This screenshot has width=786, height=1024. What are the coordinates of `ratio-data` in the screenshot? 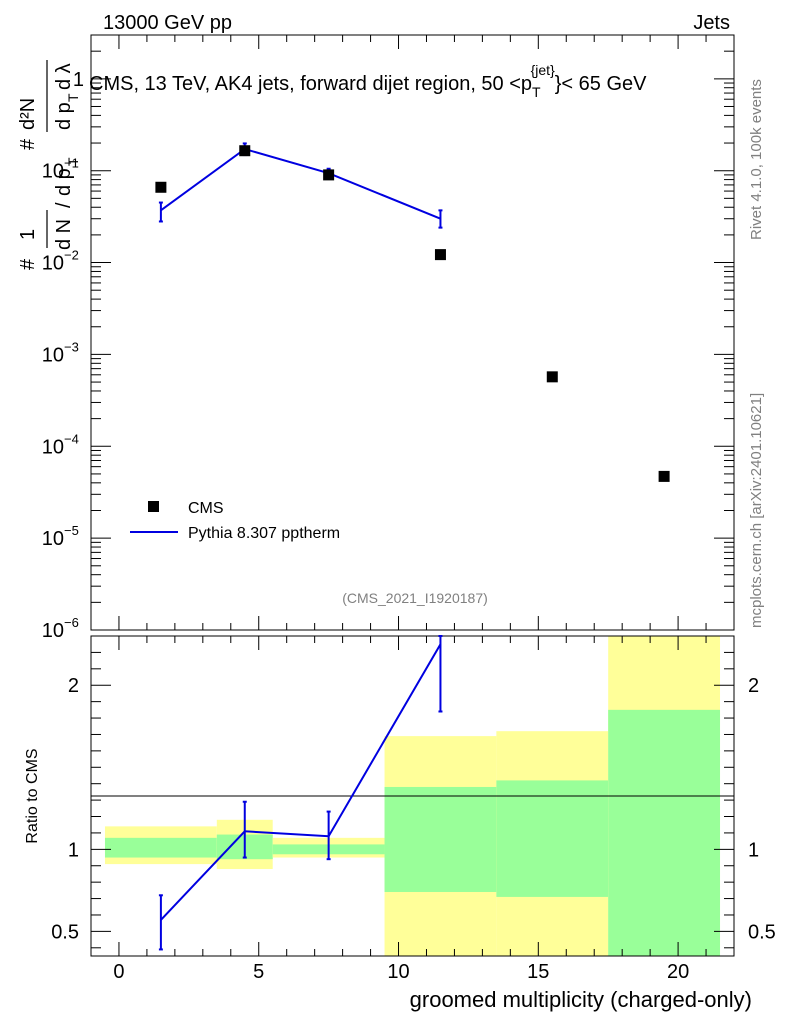 It's located at (300, 793).